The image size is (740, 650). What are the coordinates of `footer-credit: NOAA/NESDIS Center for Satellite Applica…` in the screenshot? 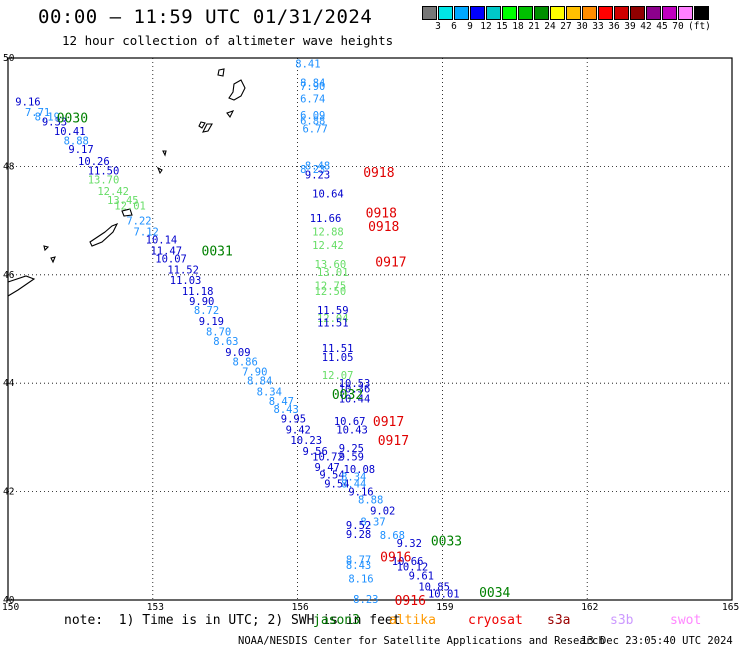 It's located at (421, 641).